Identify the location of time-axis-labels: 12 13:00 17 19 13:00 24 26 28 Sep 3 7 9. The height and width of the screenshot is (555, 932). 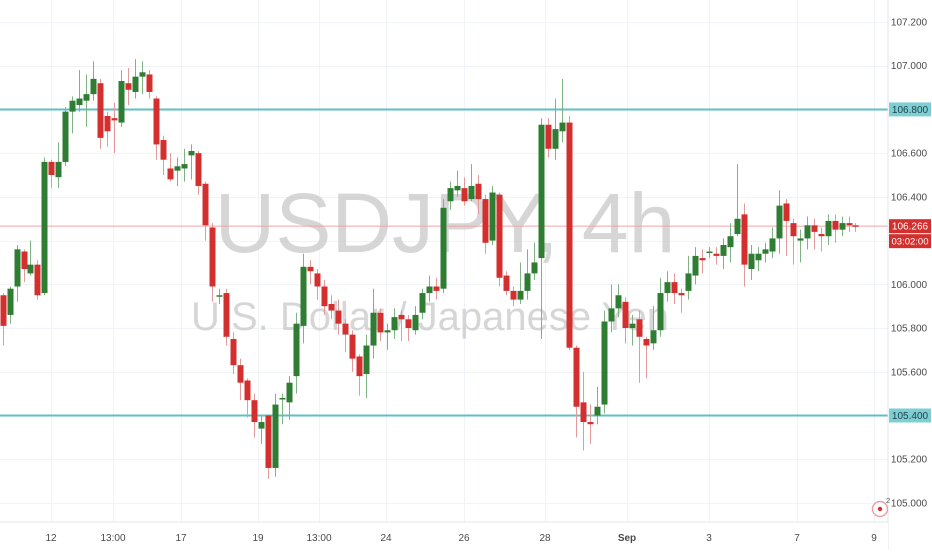
(461, 538).